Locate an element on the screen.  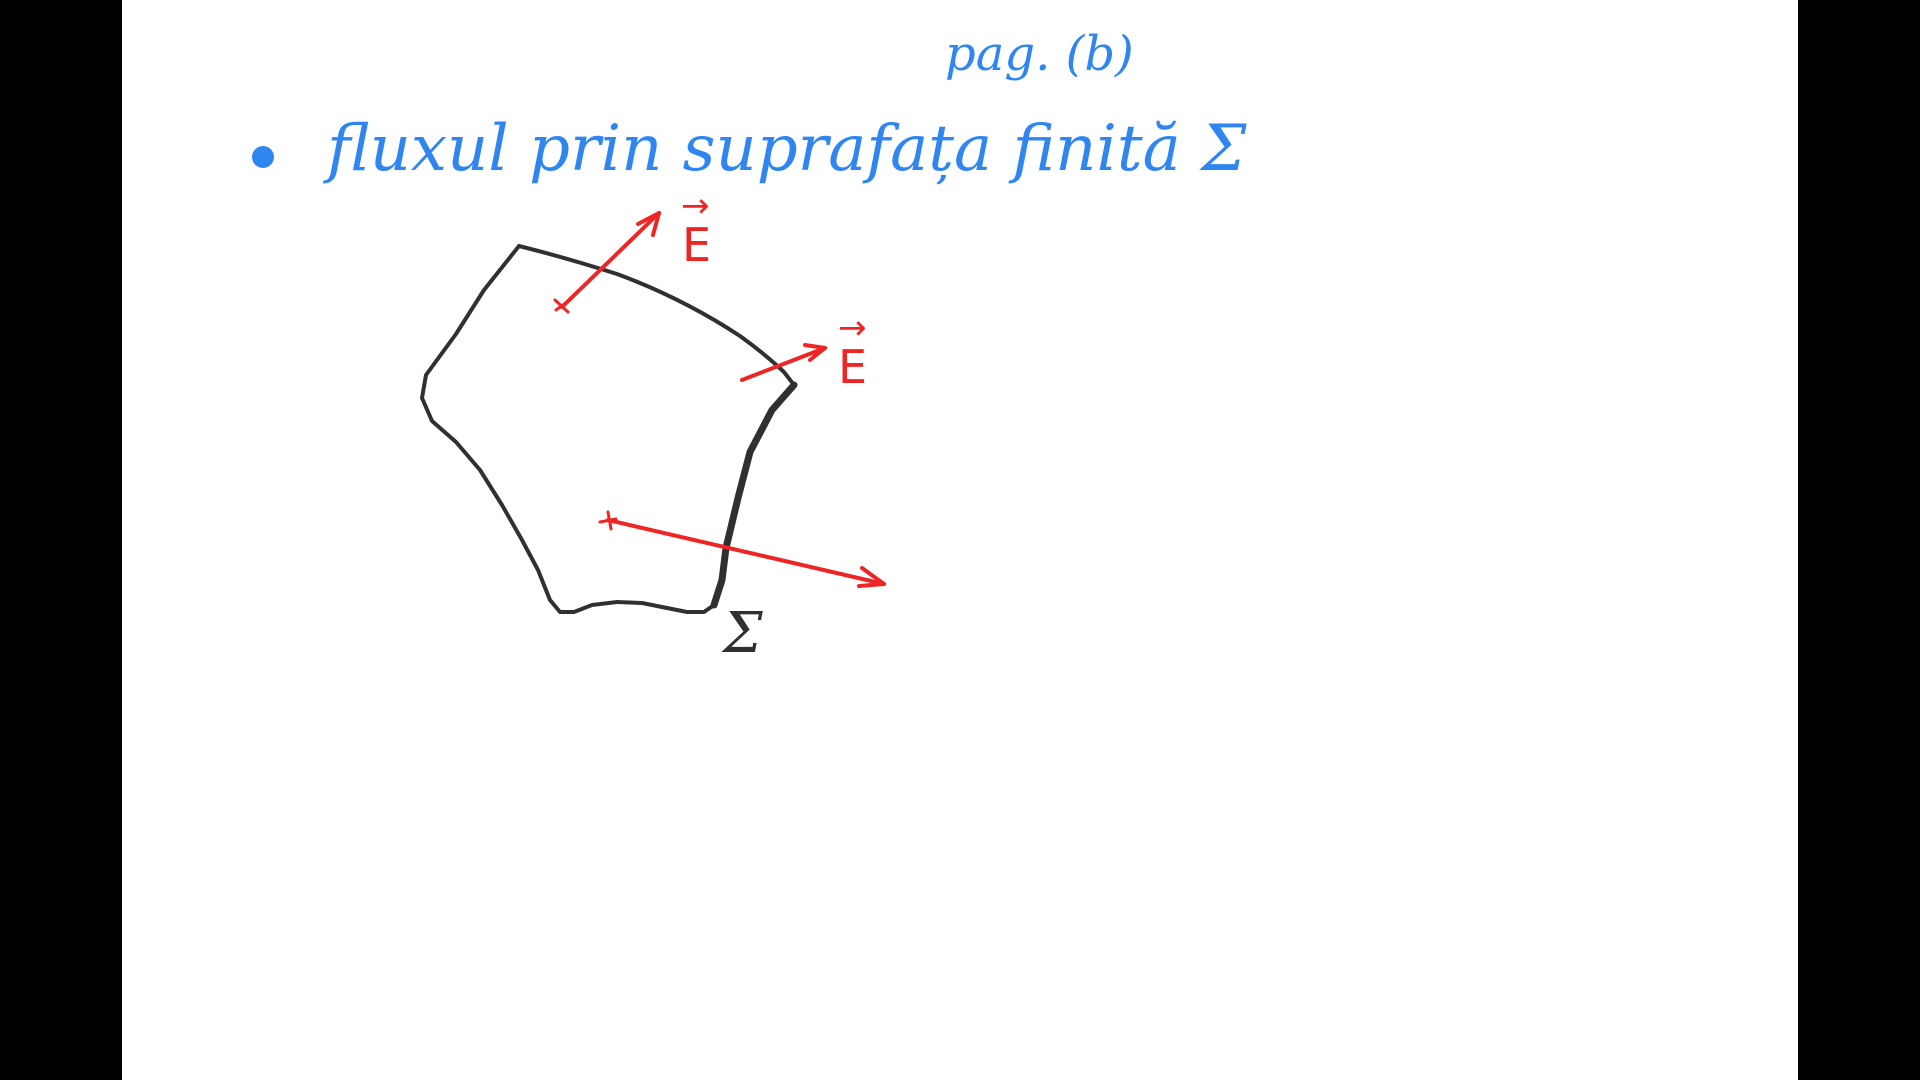
field-vector-2-letter: E is located at coordinates (852, 367).